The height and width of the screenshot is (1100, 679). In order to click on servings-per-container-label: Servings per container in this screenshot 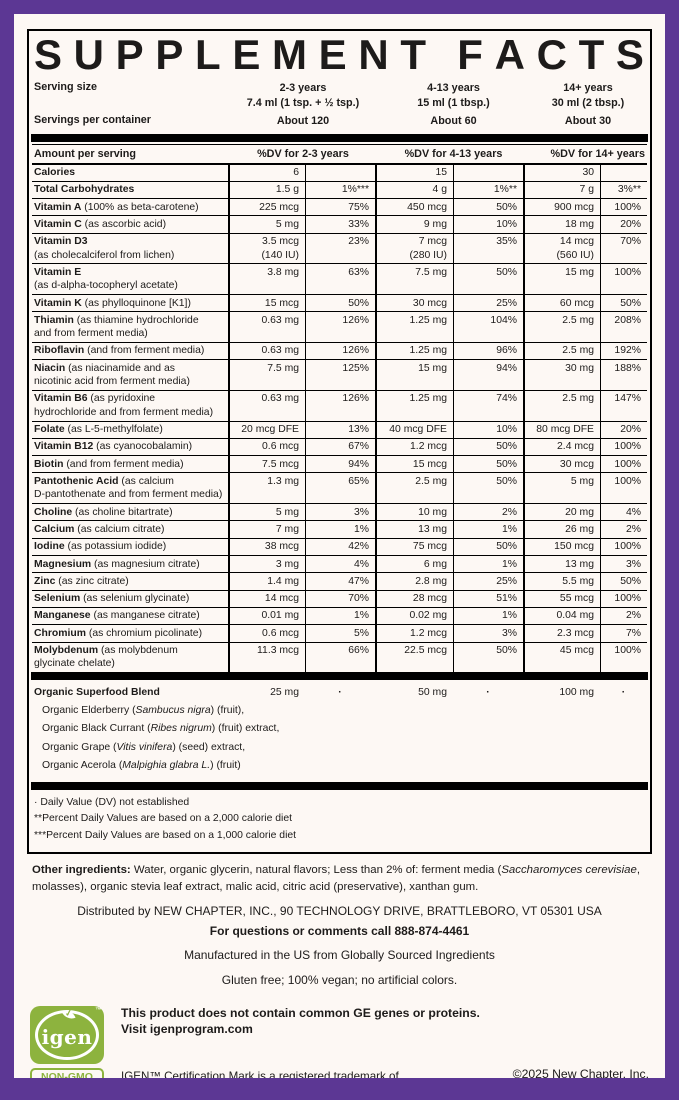, I will do `click(93, 119)`.